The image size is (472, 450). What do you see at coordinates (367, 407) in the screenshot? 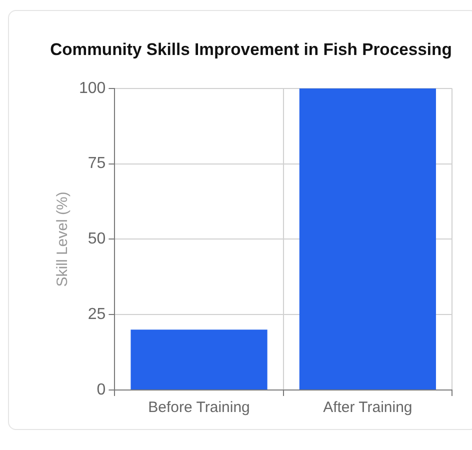
I see `x-tick-label: After Training` at bounding box center [367, 407].